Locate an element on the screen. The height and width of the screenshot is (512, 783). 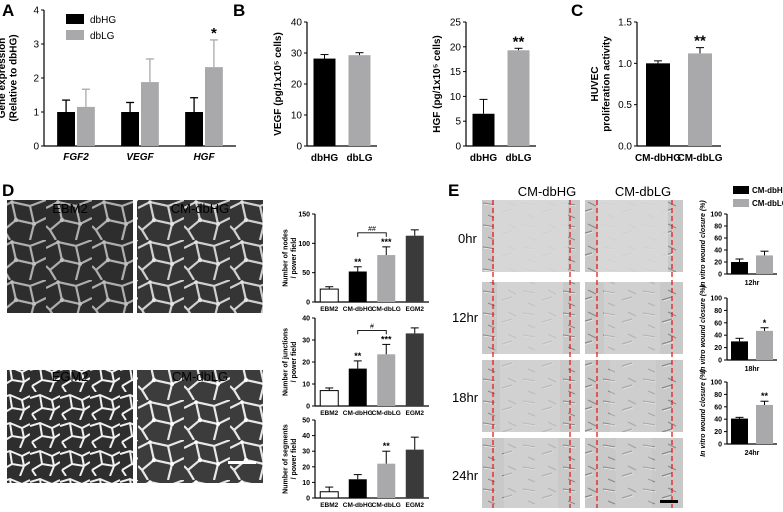
bar-ebm2 is located at coordinates (329, 398).